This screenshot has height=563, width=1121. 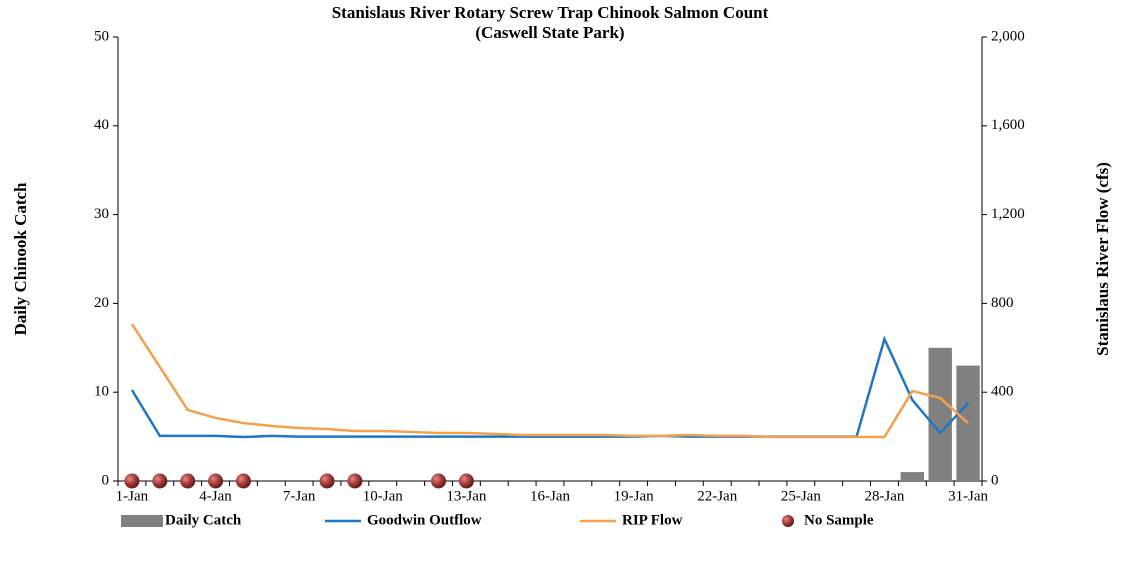 What do you see at coordinates (550, 496) in the screenshot?
I see `x-tick-label: 16-Jan` at bounding box center [550, 496].